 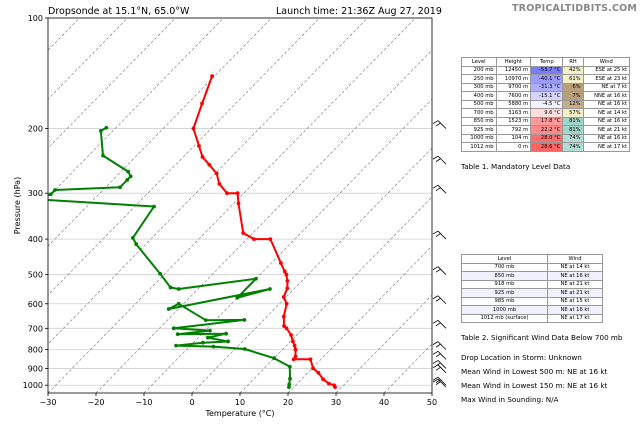 What do you see at coordinates (33, 385) in the screenshot?
I see `y-tick-label: 1000` at bounding box center [33, 385].